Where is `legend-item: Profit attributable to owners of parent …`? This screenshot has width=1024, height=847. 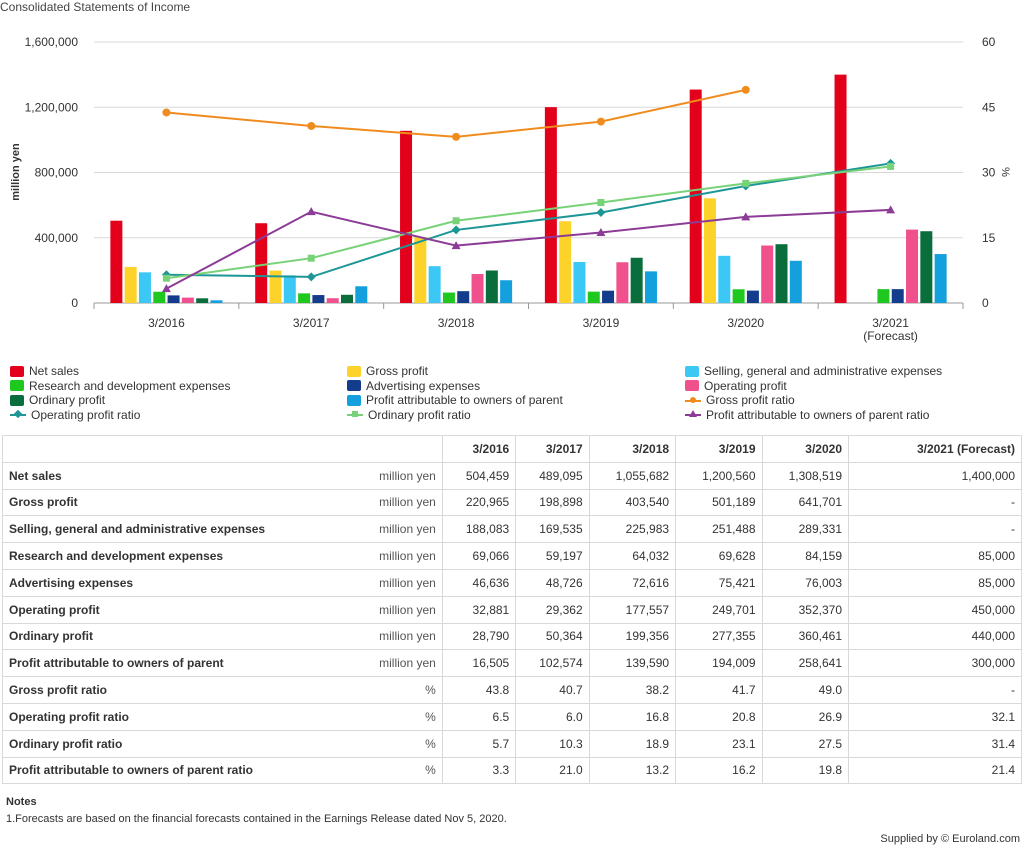 legend-item: Profit attributable to owners of parent … is located at coordinates (807, 415).